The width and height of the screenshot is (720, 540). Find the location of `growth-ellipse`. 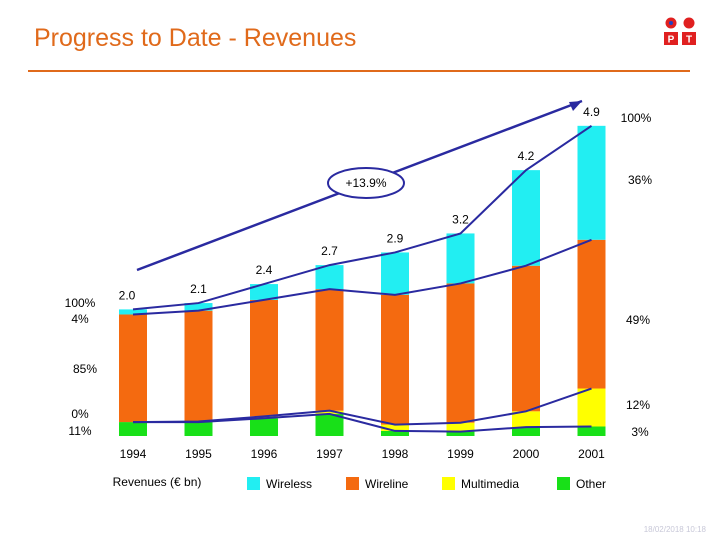

growth-ellipse is located at coordinates (366, 183).